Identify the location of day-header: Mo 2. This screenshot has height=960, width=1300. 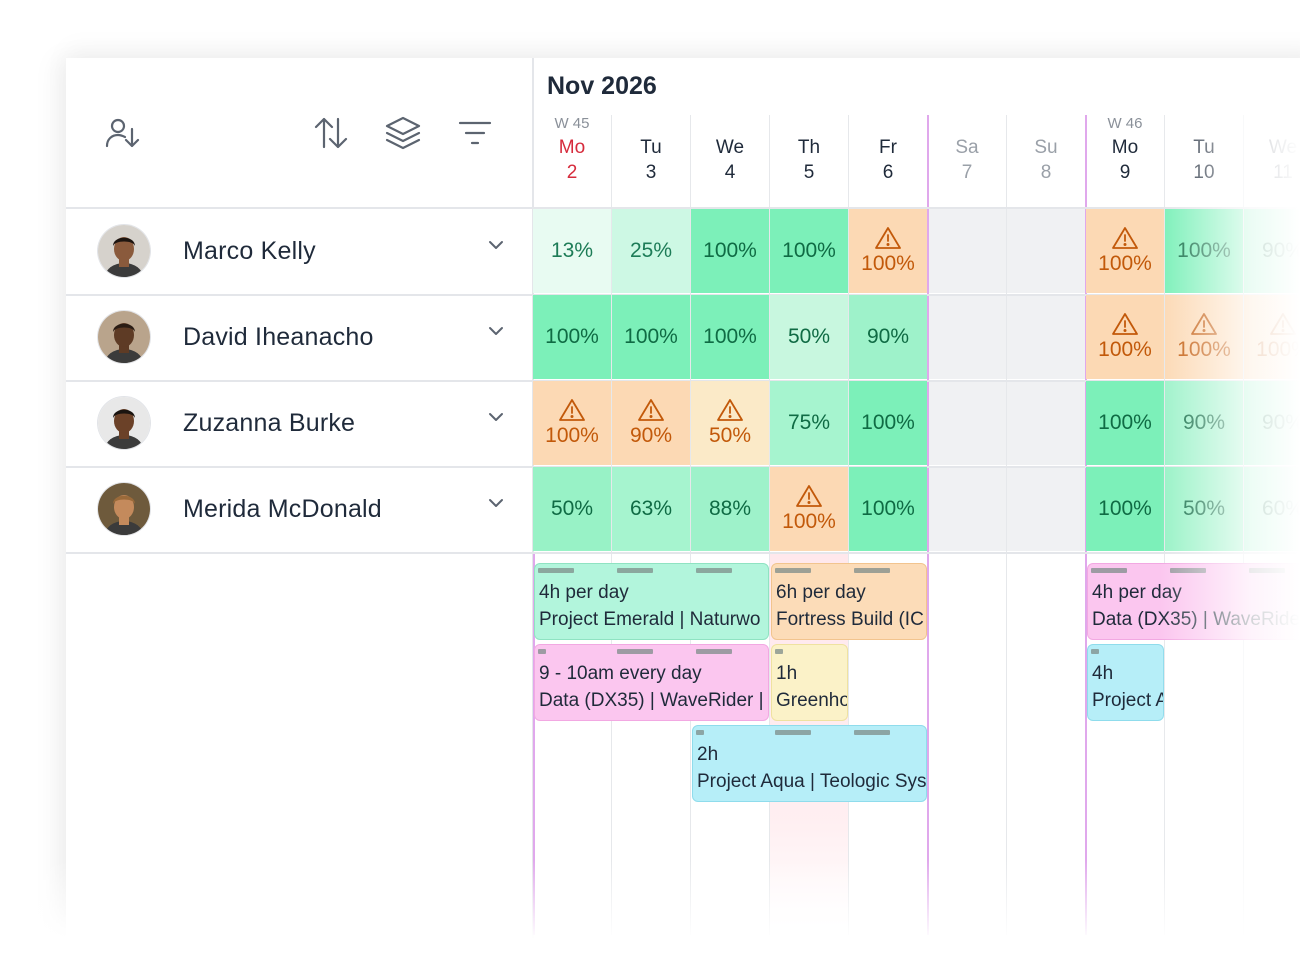
(572, 95).